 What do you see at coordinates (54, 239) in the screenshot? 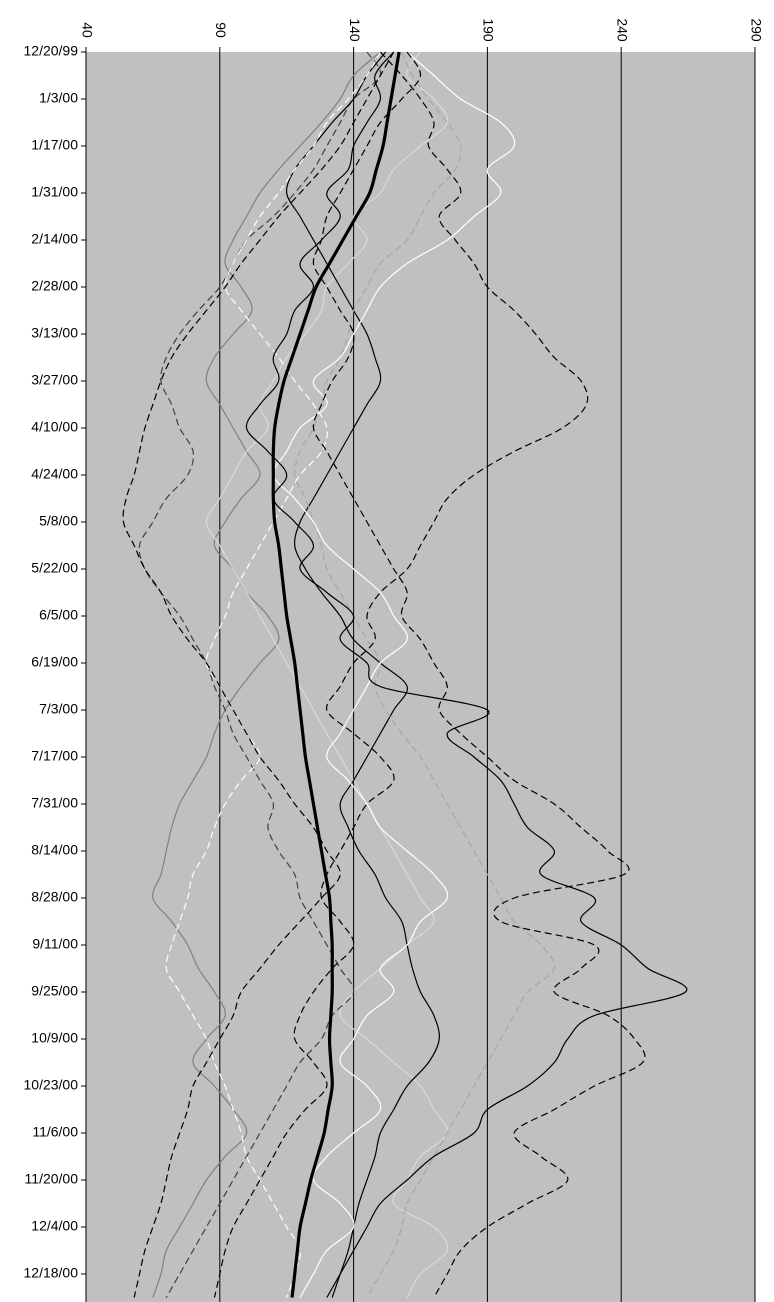
I see `y-tick-label: 2/14/00` at bounding box center [54, 239].